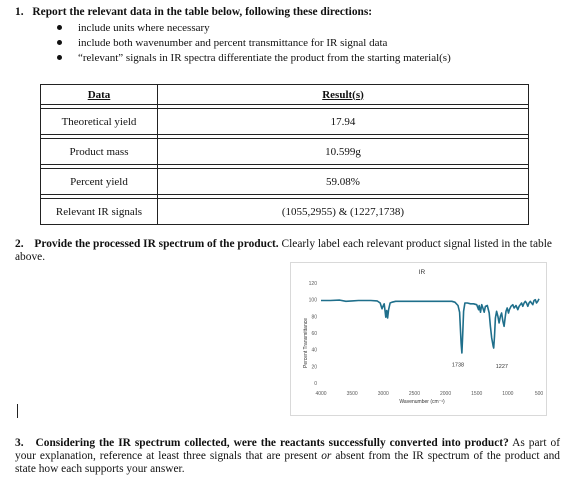  Describe the element at coordinates (99, 181) in the screenshot. I see `row-label: Percent yield` at that location.